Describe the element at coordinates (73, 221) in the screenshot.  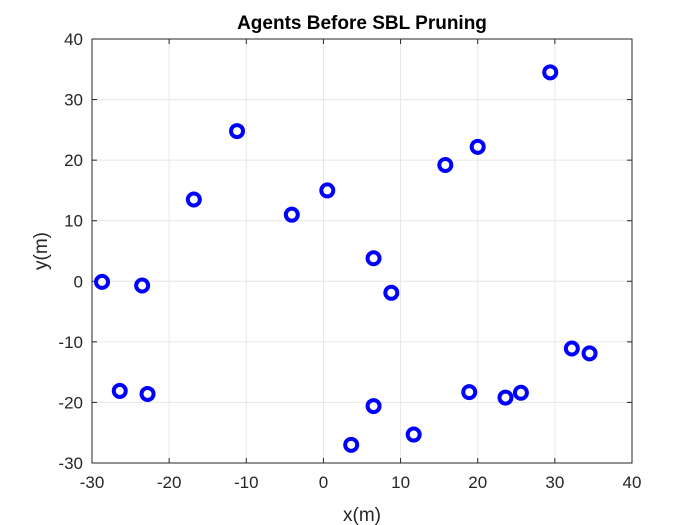
I see `y-tick-label: 10` at that location.